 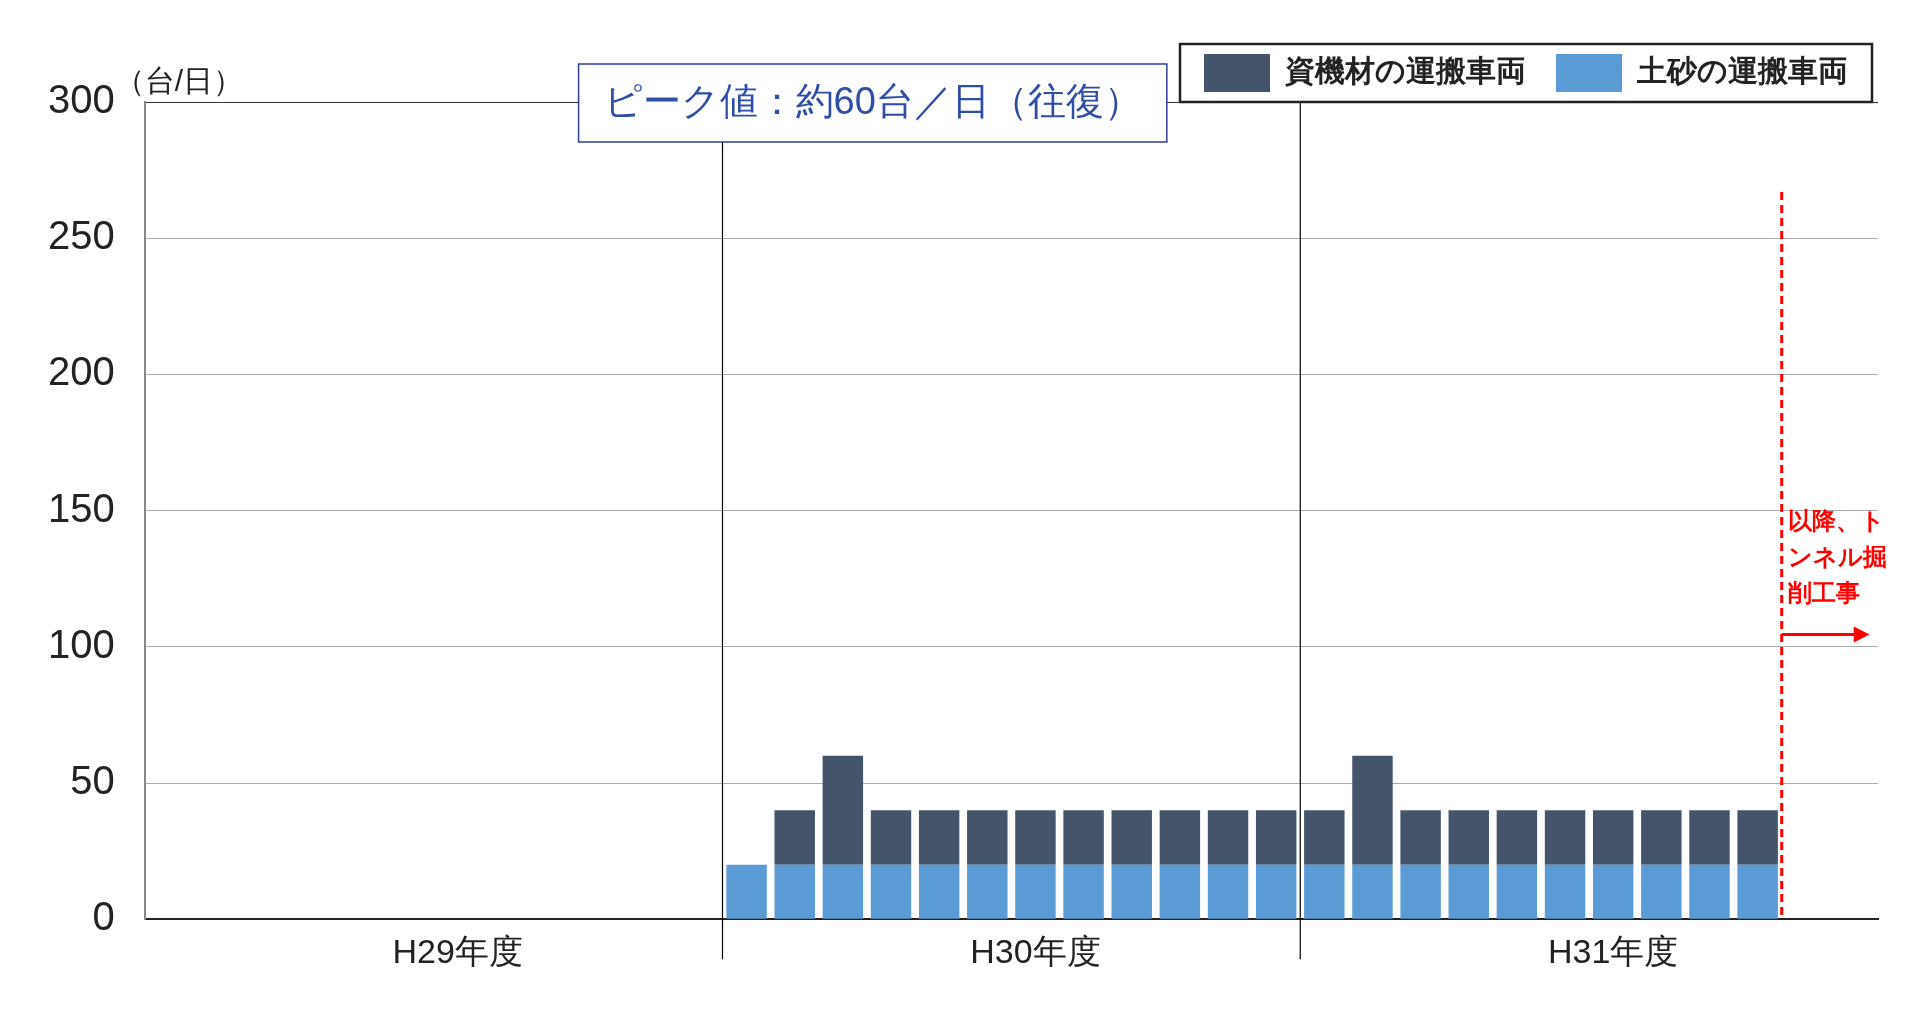 What do you see at coordinates (1836, 557) in the screenshot?
I see `annotation: 以降、トンネル掘削工事` at bounding box center [1836, 557].